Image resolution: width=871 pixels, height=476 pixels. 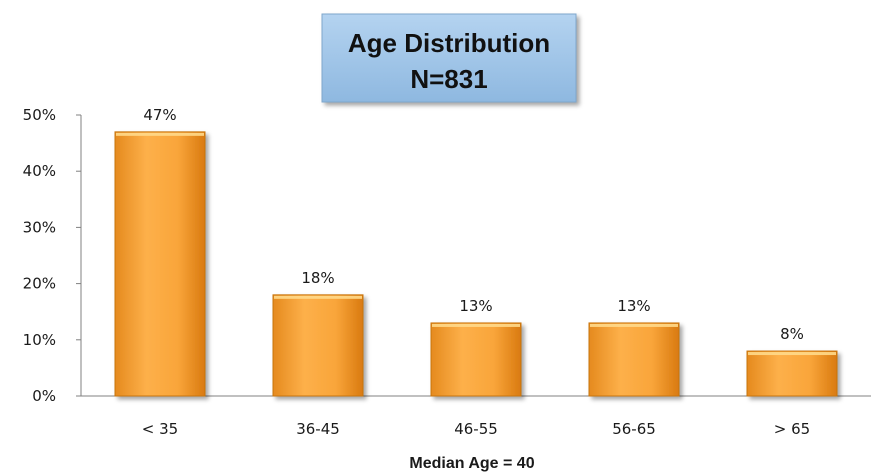 I want to click on y-tick-label: 10%, so click(x=39, y=340).